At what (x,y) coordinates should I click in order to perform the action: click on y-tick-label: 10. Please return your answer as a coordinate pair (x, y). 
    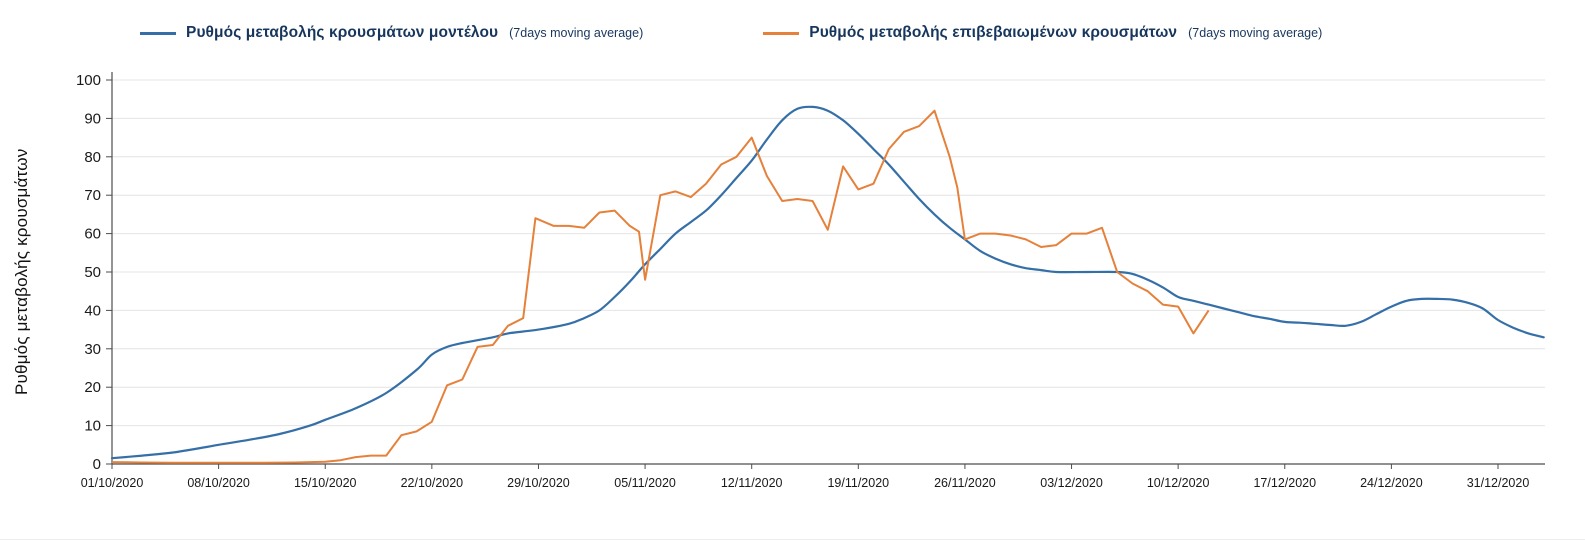
    Looking at the image, I should click on (92, 426).